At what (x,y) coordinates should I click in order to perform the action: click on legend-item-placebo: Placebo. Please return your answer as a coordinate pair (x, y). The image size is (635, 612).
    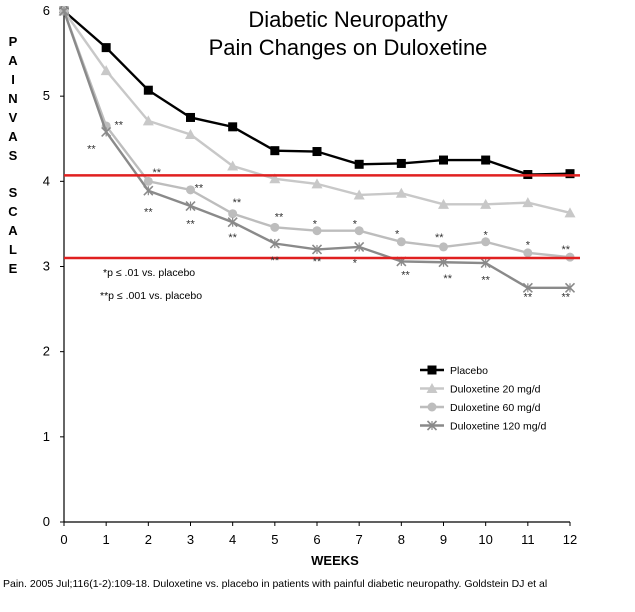
    Looking at the image, I should click on (454, 371).